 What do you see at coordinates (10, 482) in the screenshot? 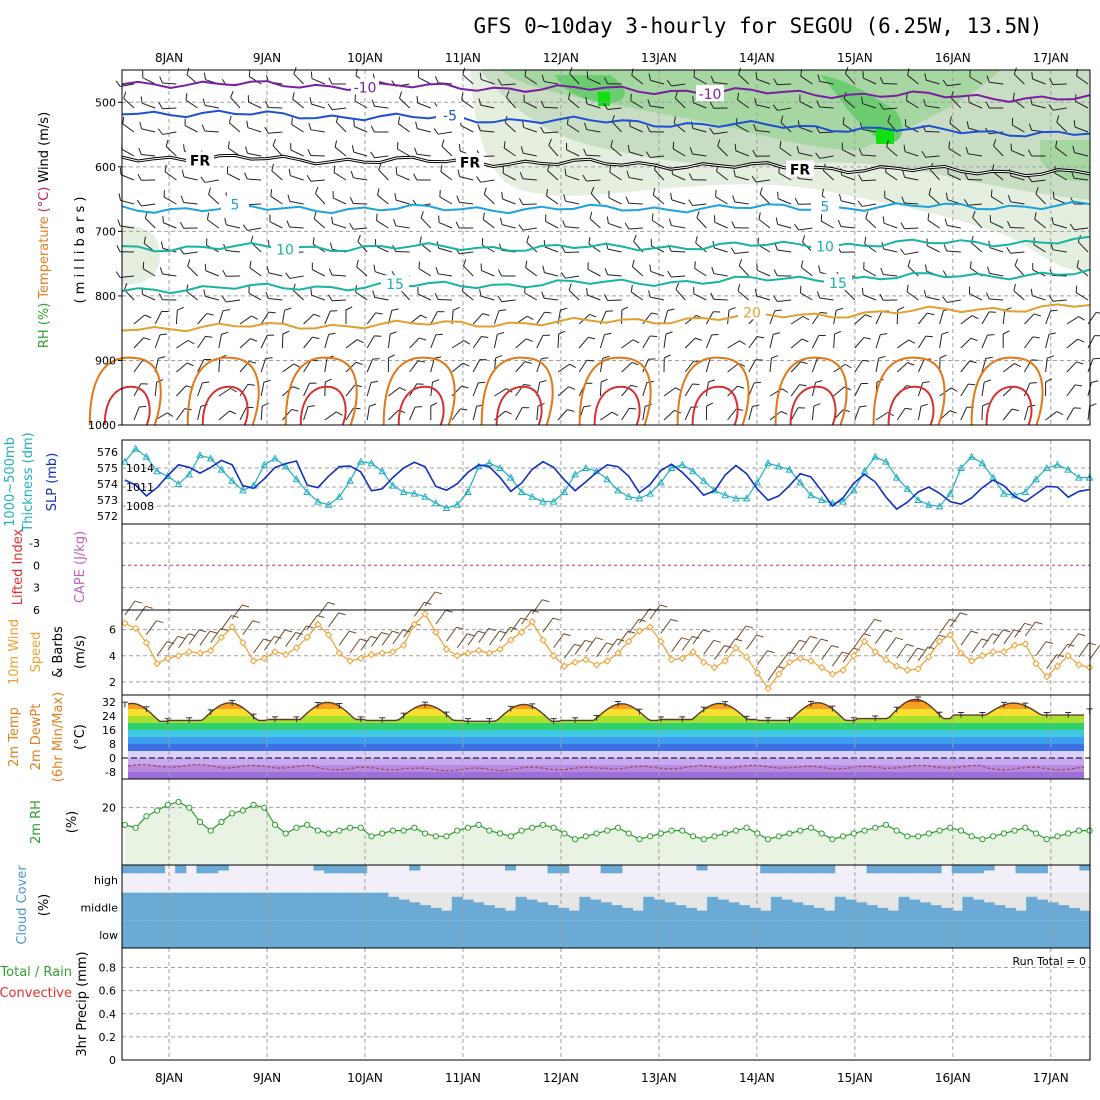
I see `ylabel-part: 1000~500mb` at bounding box center [10, 482].